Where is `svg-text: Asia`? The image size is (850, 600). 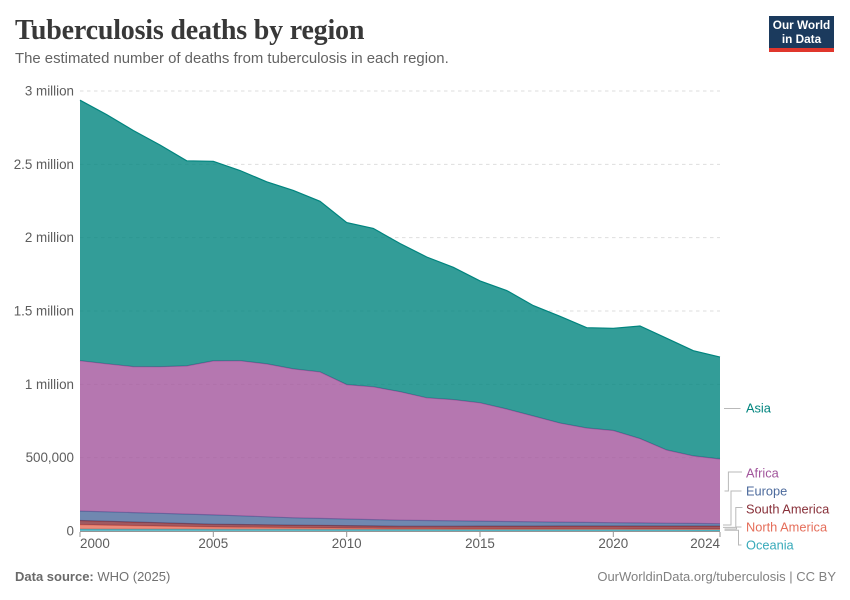
svg-text: Asia is located at coordinates (759, 408).